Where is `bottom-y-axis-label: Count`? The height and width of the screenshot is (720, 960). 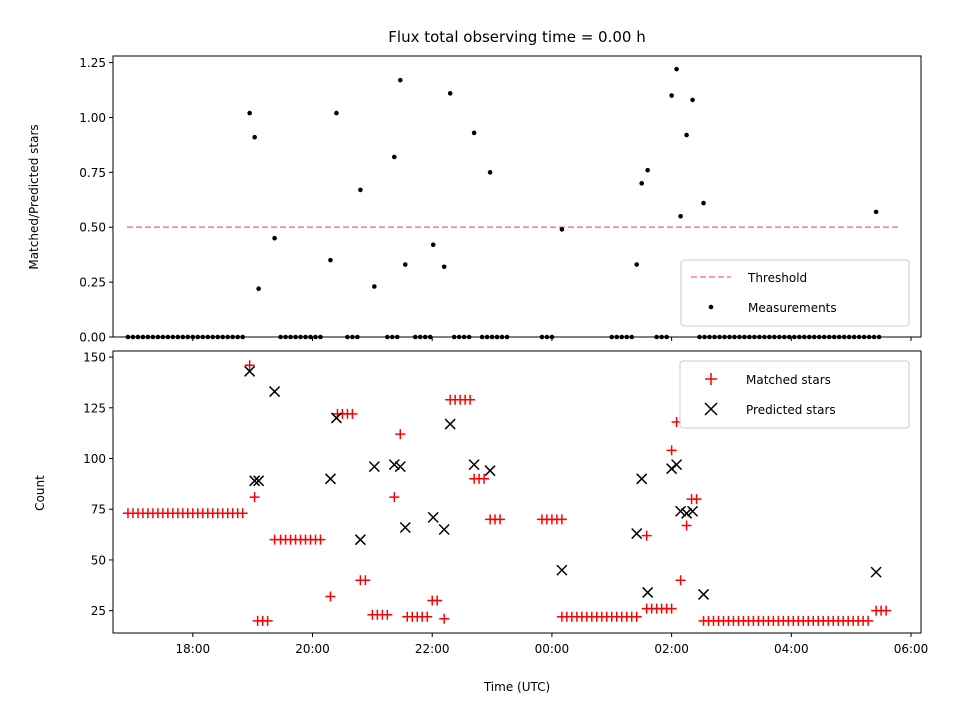
bottom-y-axis-label: Count is located at coordinates (40, 493).